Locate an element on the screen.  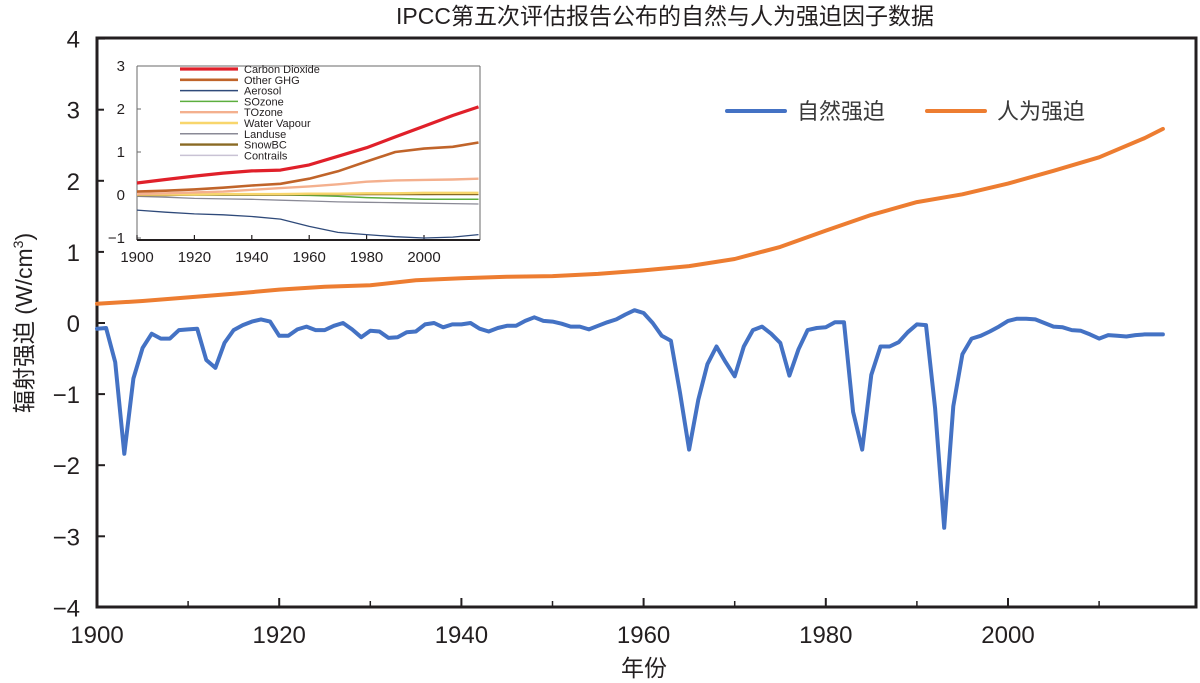
inset-legend-label: Water Vapour is located at coordinates (277, 124).